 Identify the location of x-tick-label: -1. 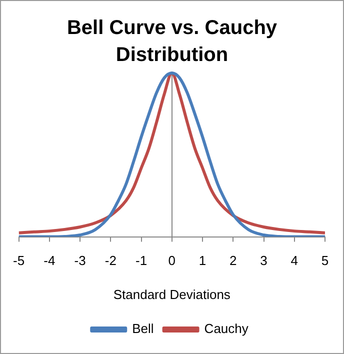
(141, 260).